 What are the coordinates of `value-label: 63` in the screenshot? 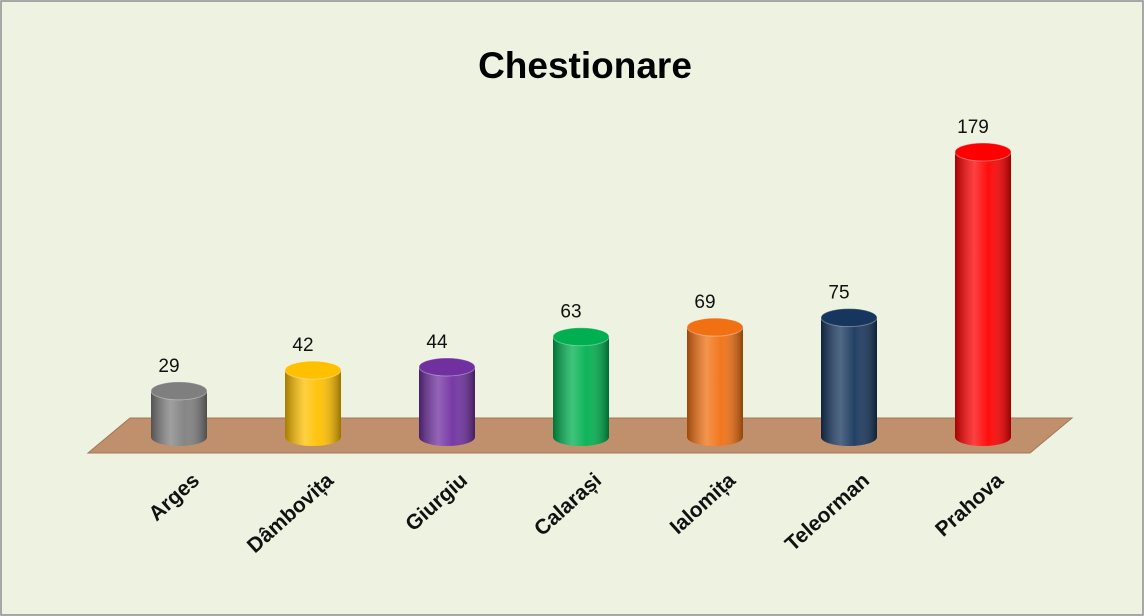 It's located at (570, 312).